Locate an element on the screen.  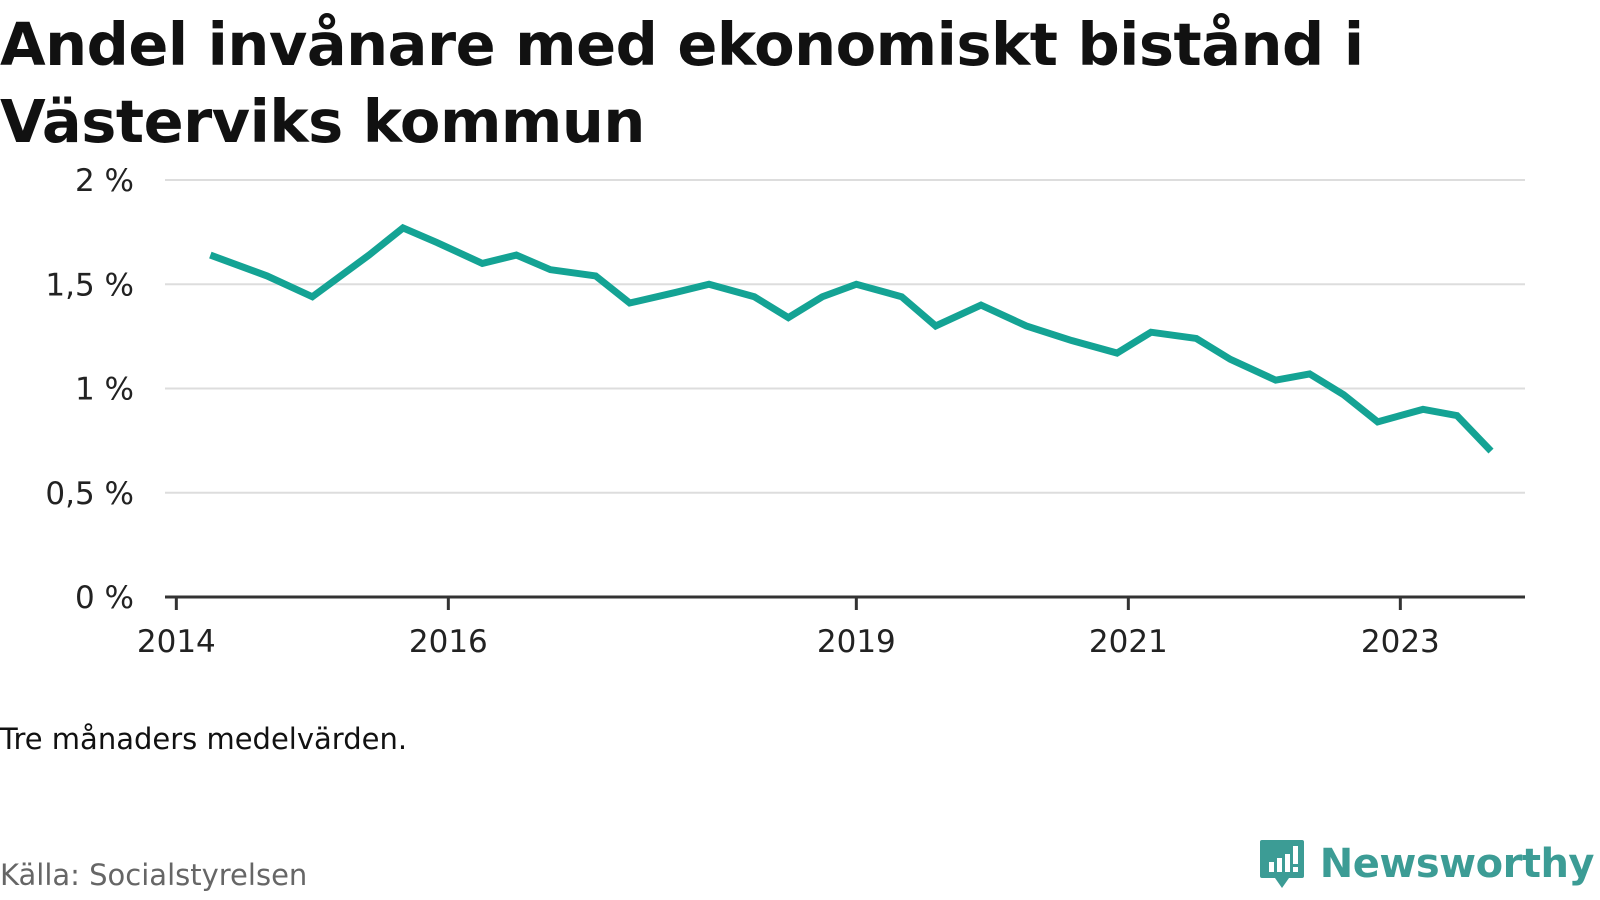
y-tick-label: 0,5 % is located at coordinates (89, 494).